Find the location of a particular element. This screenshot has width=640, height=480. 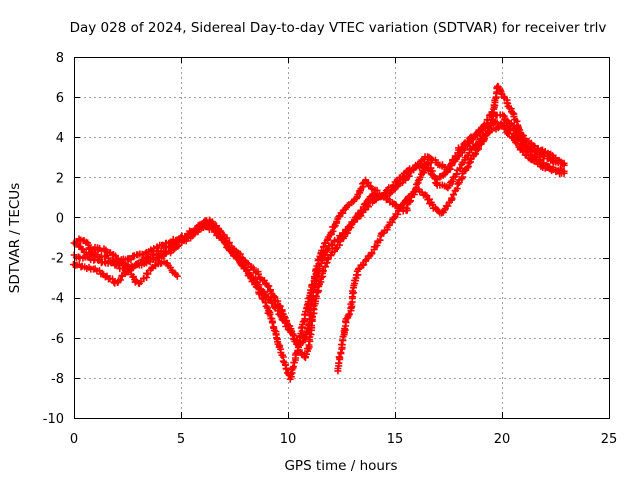

y-tick-label: -6 is located at coordinates (57, 339).